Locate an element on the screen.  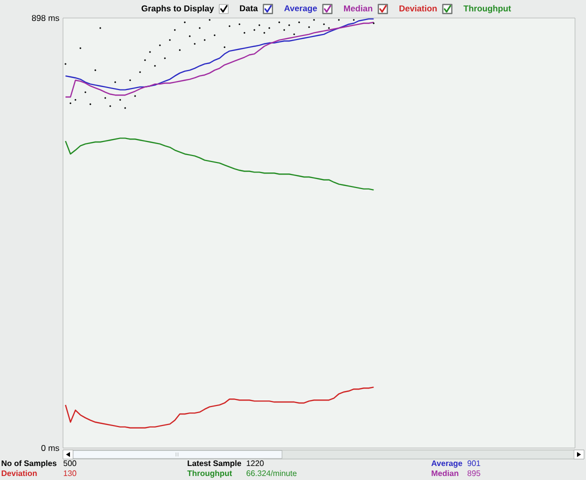
text: Median is located at coordinates (445, 473).